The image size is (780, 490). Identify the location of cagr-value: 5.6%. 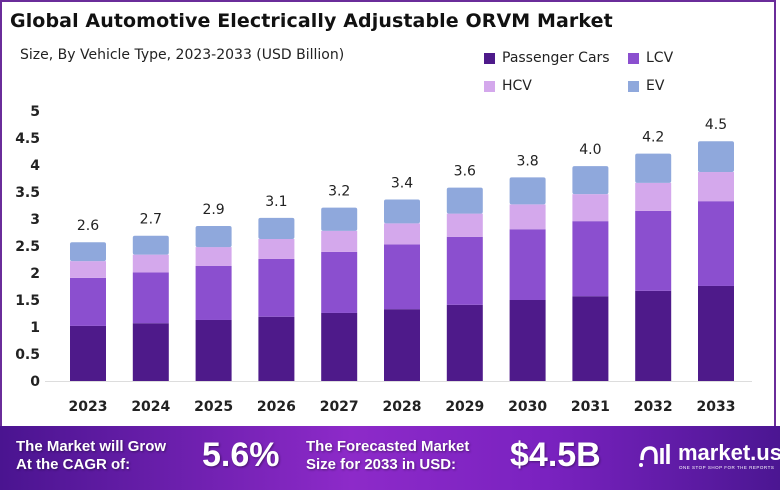
(241, 455).